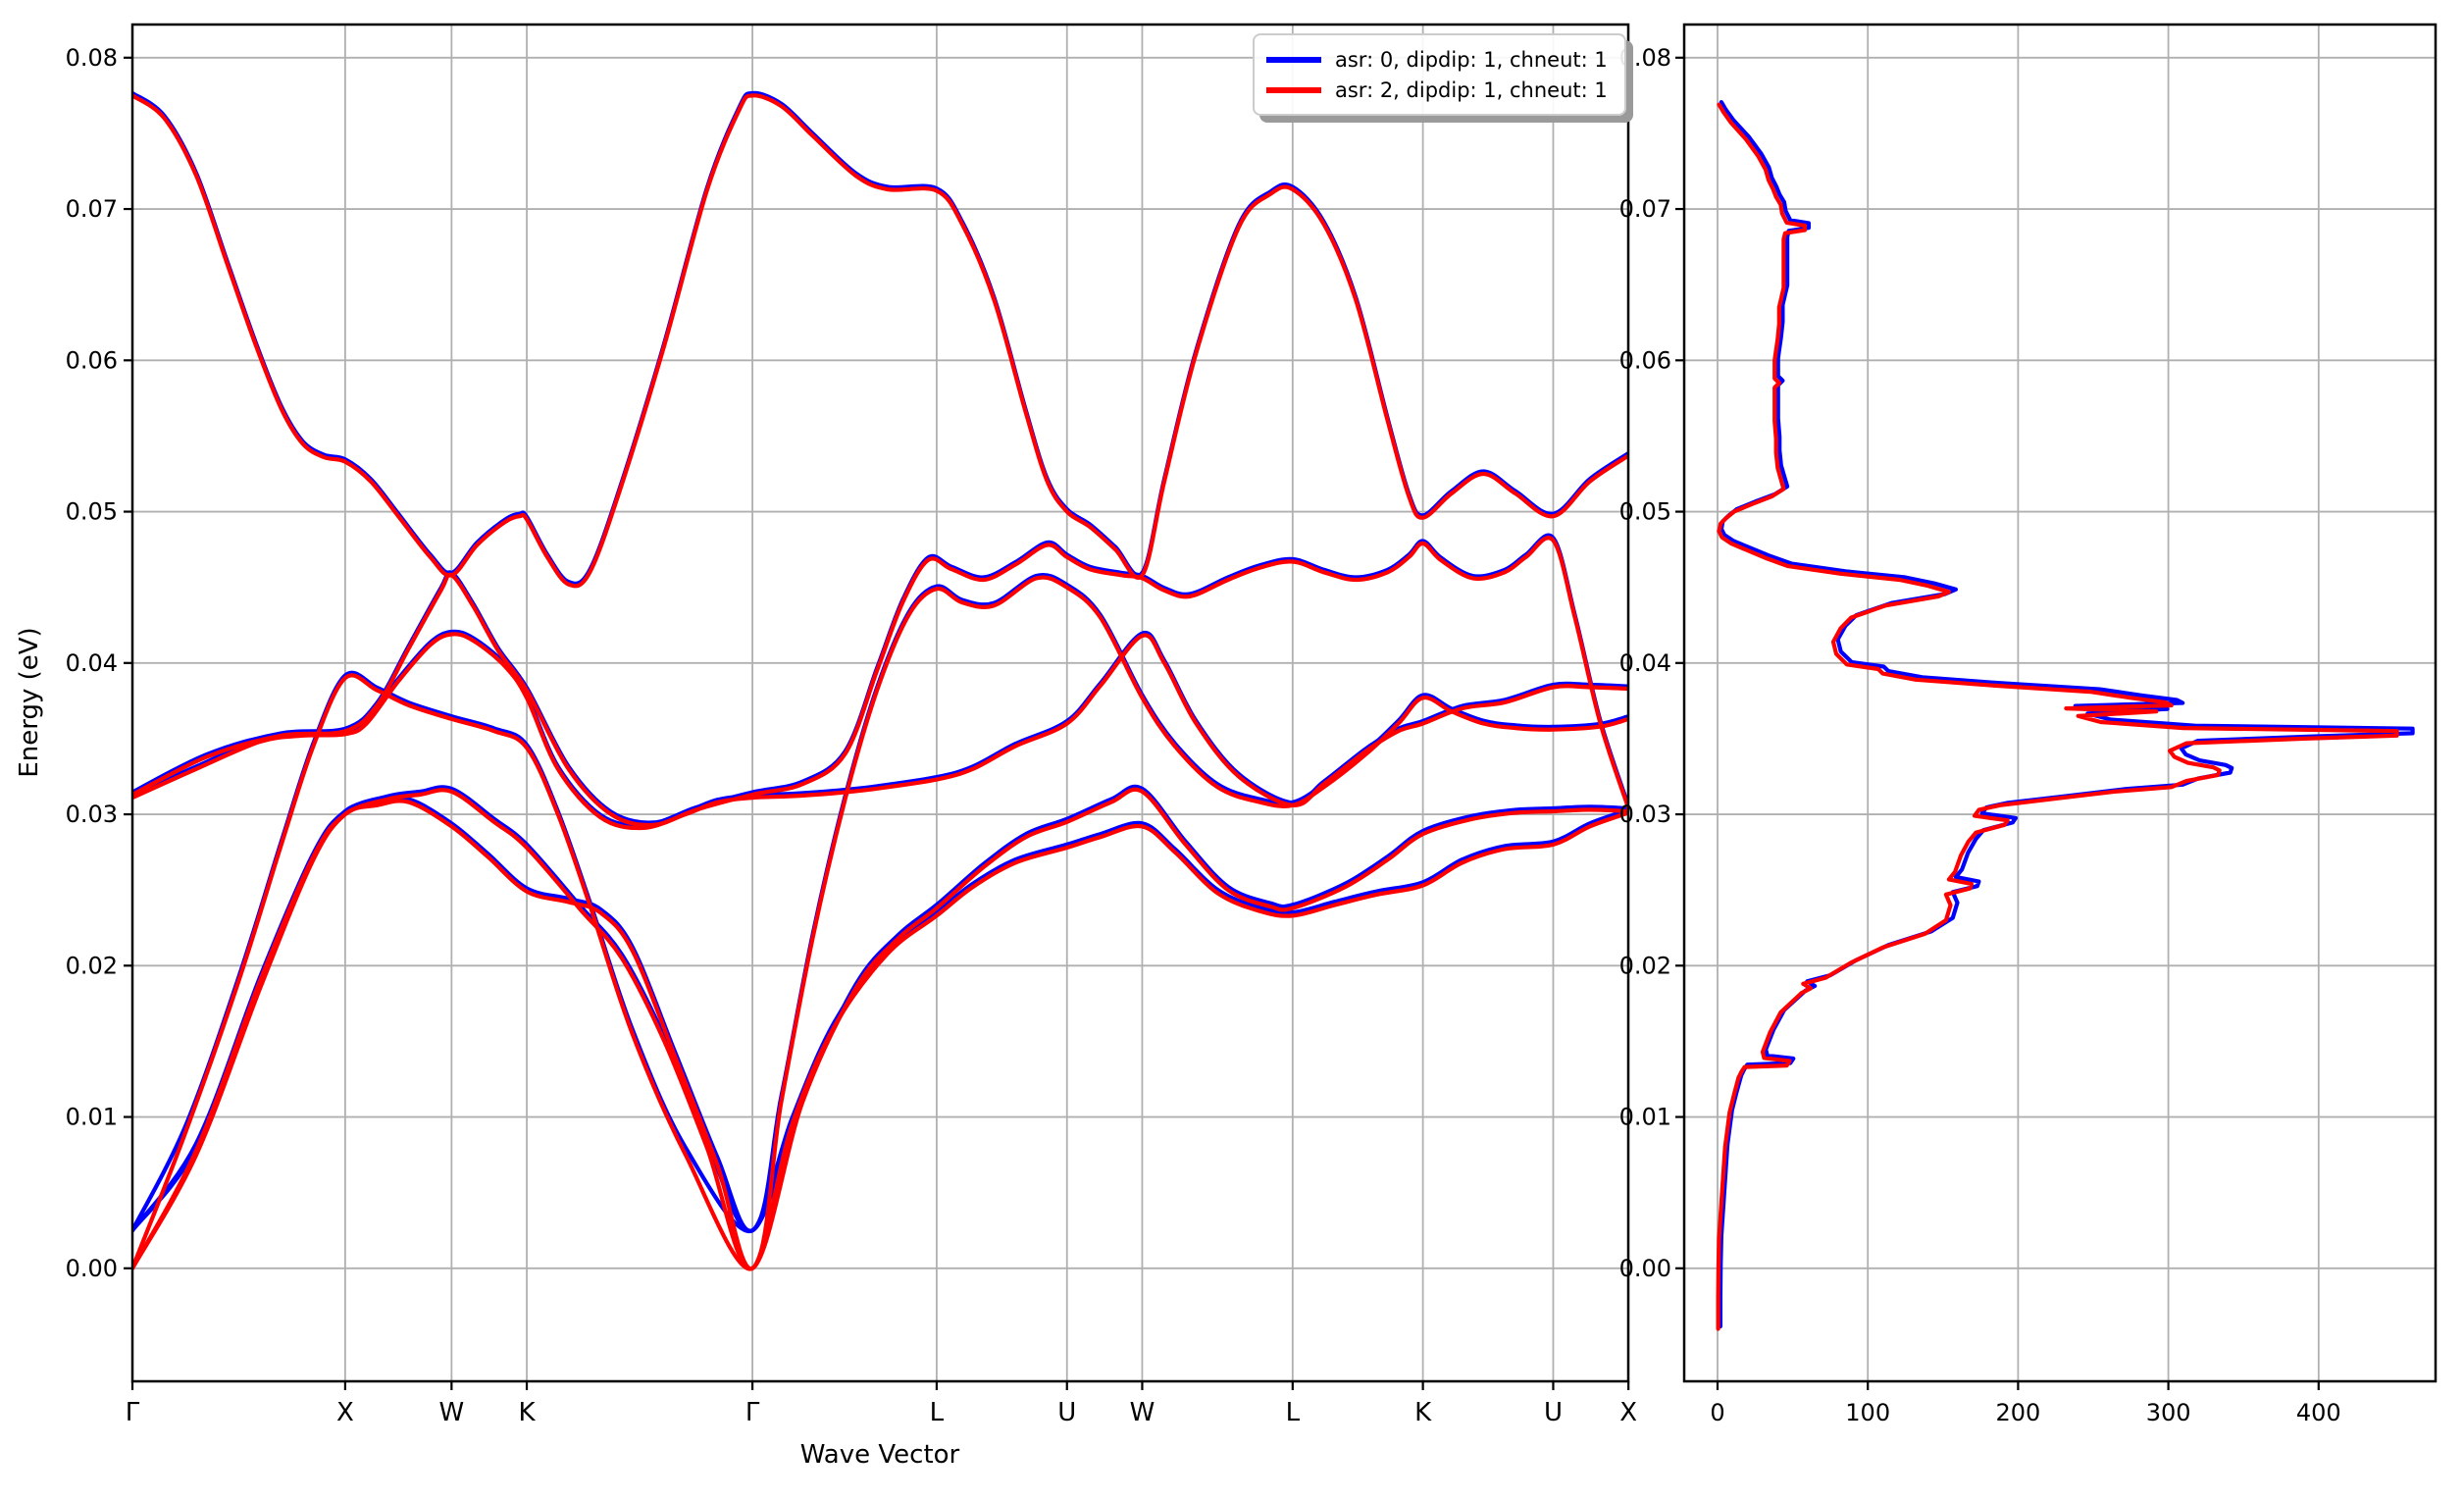  I want to click on legend-entry-asr2: asr: 2, dipdip: 1, chneut: 1, so click(1439, 90).